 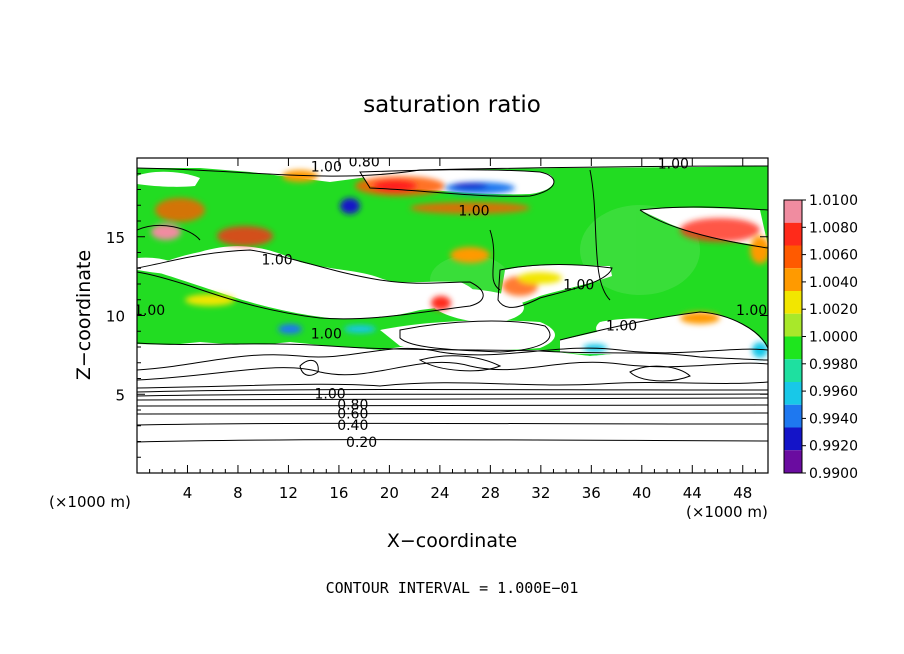 I want to click on contour-interval-note: CONTOUR INTERVAL = 1.000E−01, so click(x=452, y=588).